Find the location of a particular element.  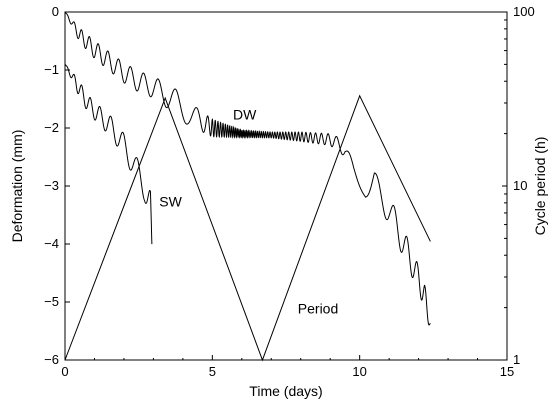

annotation-period: Period is located at coordinates (318, 309).